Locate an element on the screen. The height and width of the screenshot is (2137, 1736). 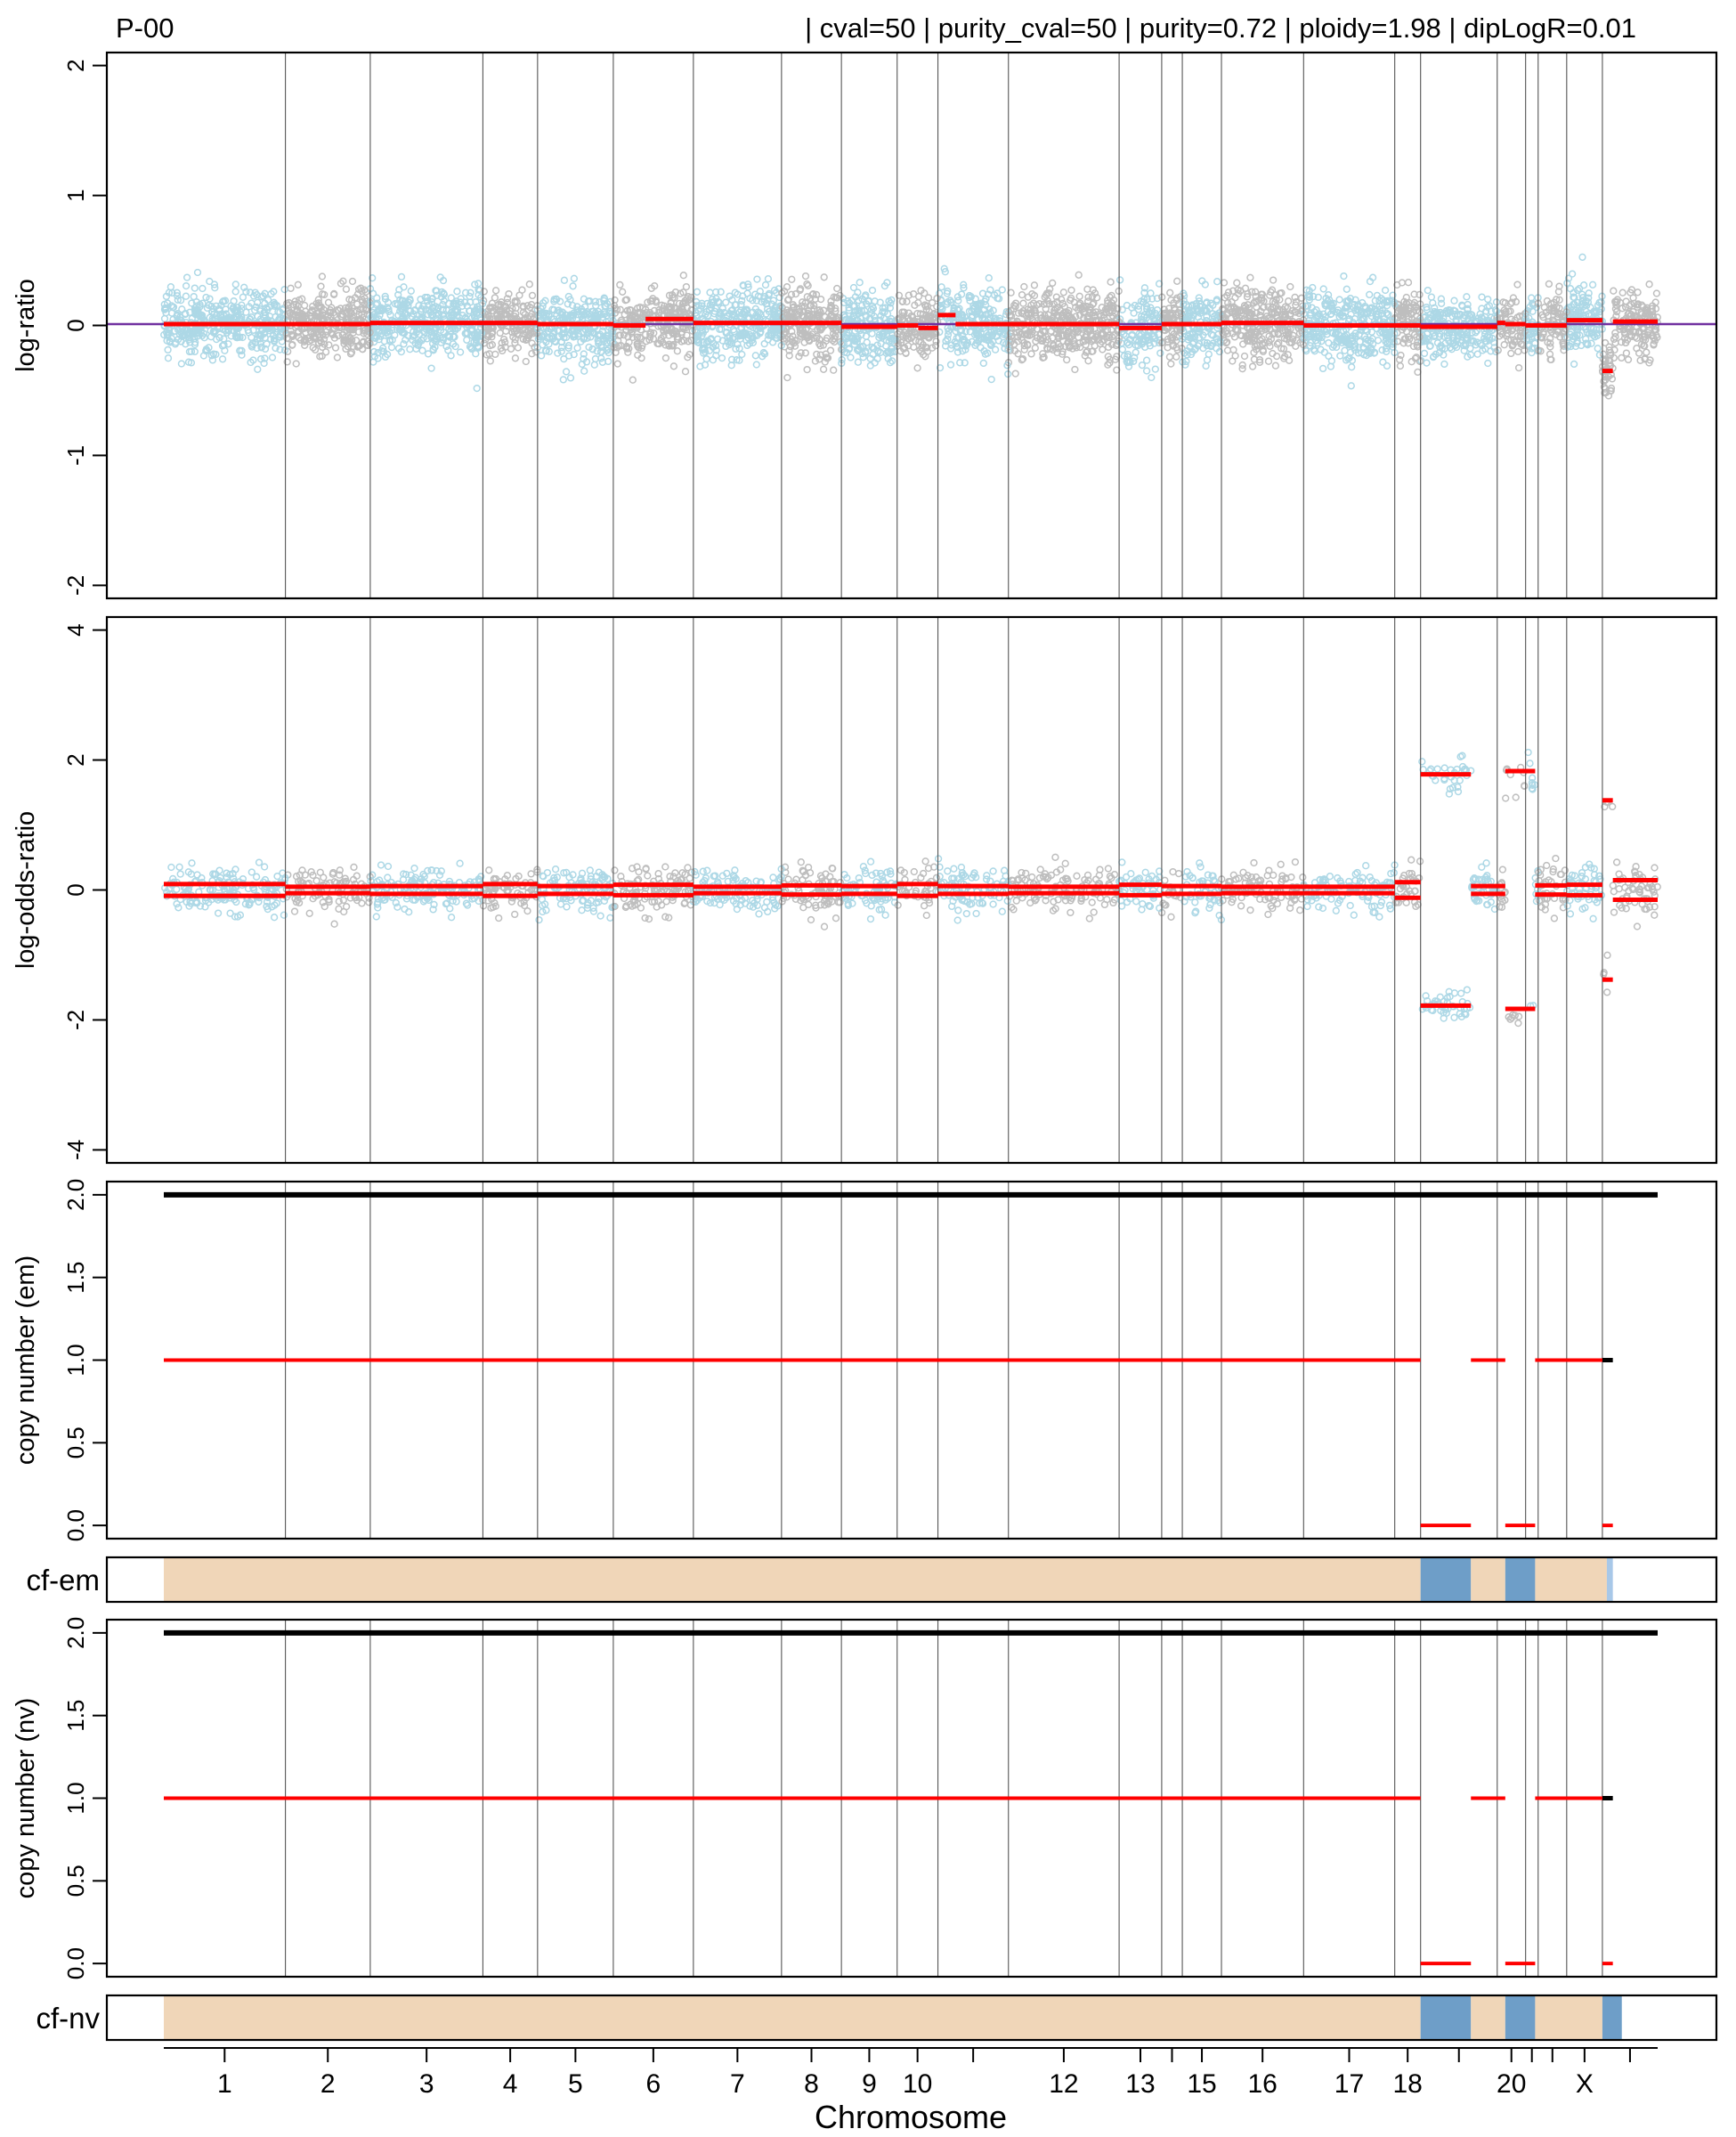
logR-ytick-label: -1 is located at coordinates (75, 455).